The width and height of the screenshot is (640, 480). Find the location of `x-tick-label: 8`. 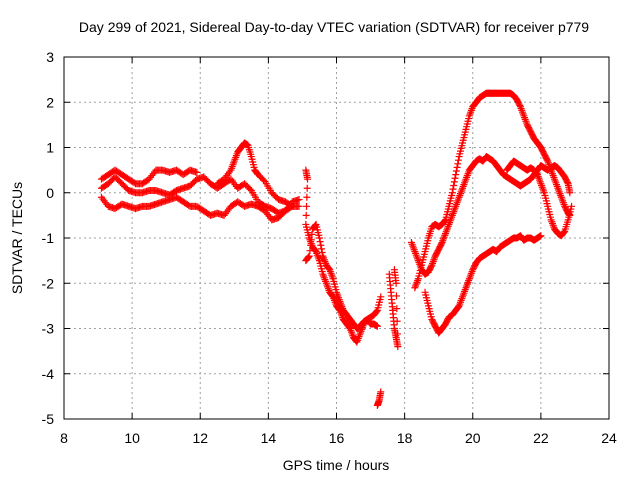

x-tick-label: 8 is located at coordinates (64, 438).